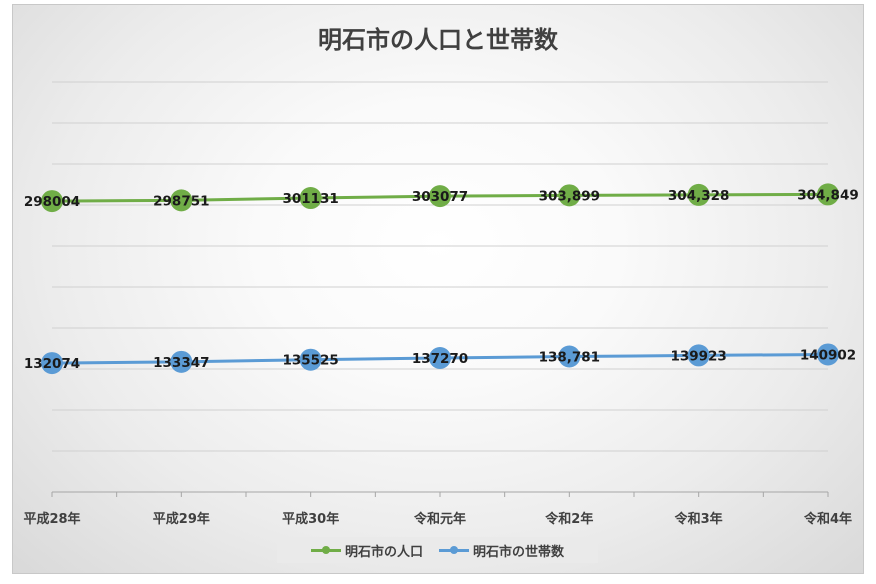 The height and width of the screenshot is (584, 876). What do you see at coordinates (454, 550) in the screenshot?
I see `legend-swatch-households` at bounding box center [454, 550].